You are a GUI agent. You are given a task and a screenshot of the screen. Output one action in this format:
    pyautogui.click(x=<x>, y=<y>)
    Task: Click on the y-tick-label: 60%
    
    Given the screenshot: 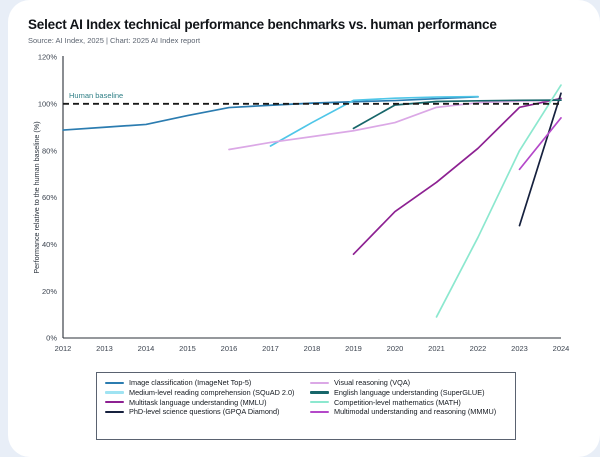 What is the action you would take?
    pyautogui.click(x=49, y=197)
    